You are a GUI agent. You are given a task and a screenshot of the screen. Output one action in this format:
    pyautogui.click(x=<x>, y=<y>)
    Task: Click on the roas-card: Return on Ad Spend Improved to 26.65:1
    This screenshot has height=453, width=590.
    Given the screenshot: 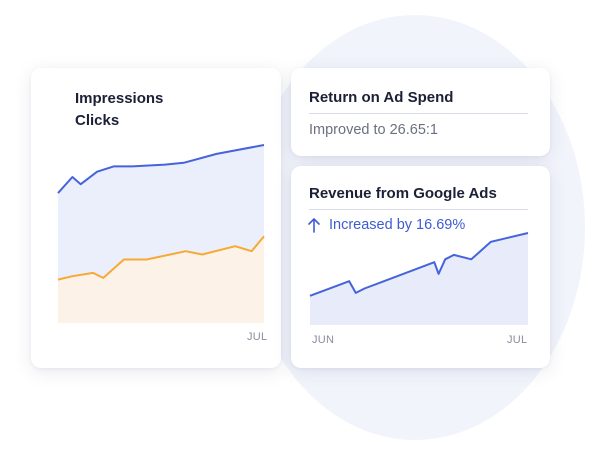 What is the action you would take?
    pyautogui.click(x=420, y=112)
    